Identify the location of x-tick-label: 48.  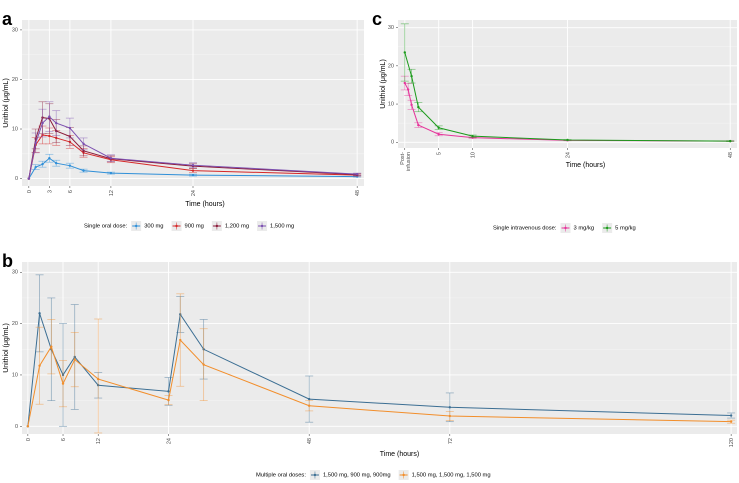
(310, 441).